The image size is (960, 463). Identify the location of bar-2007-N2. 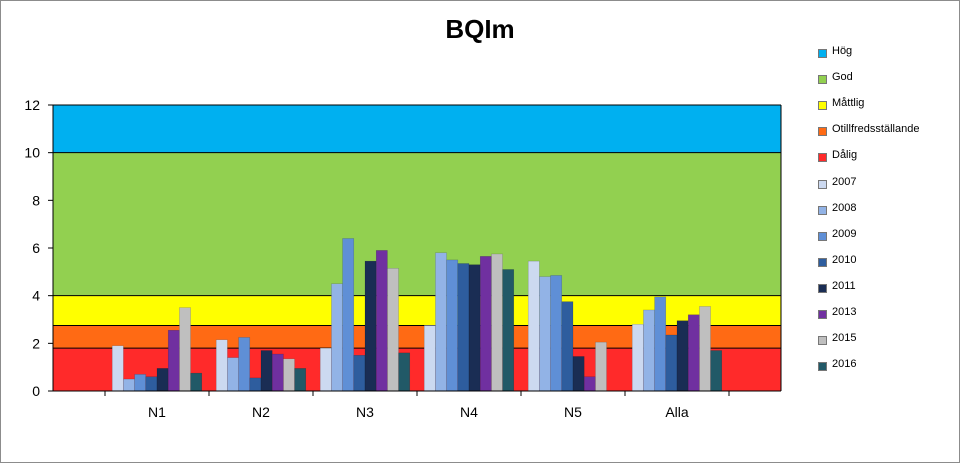
(221, 365).